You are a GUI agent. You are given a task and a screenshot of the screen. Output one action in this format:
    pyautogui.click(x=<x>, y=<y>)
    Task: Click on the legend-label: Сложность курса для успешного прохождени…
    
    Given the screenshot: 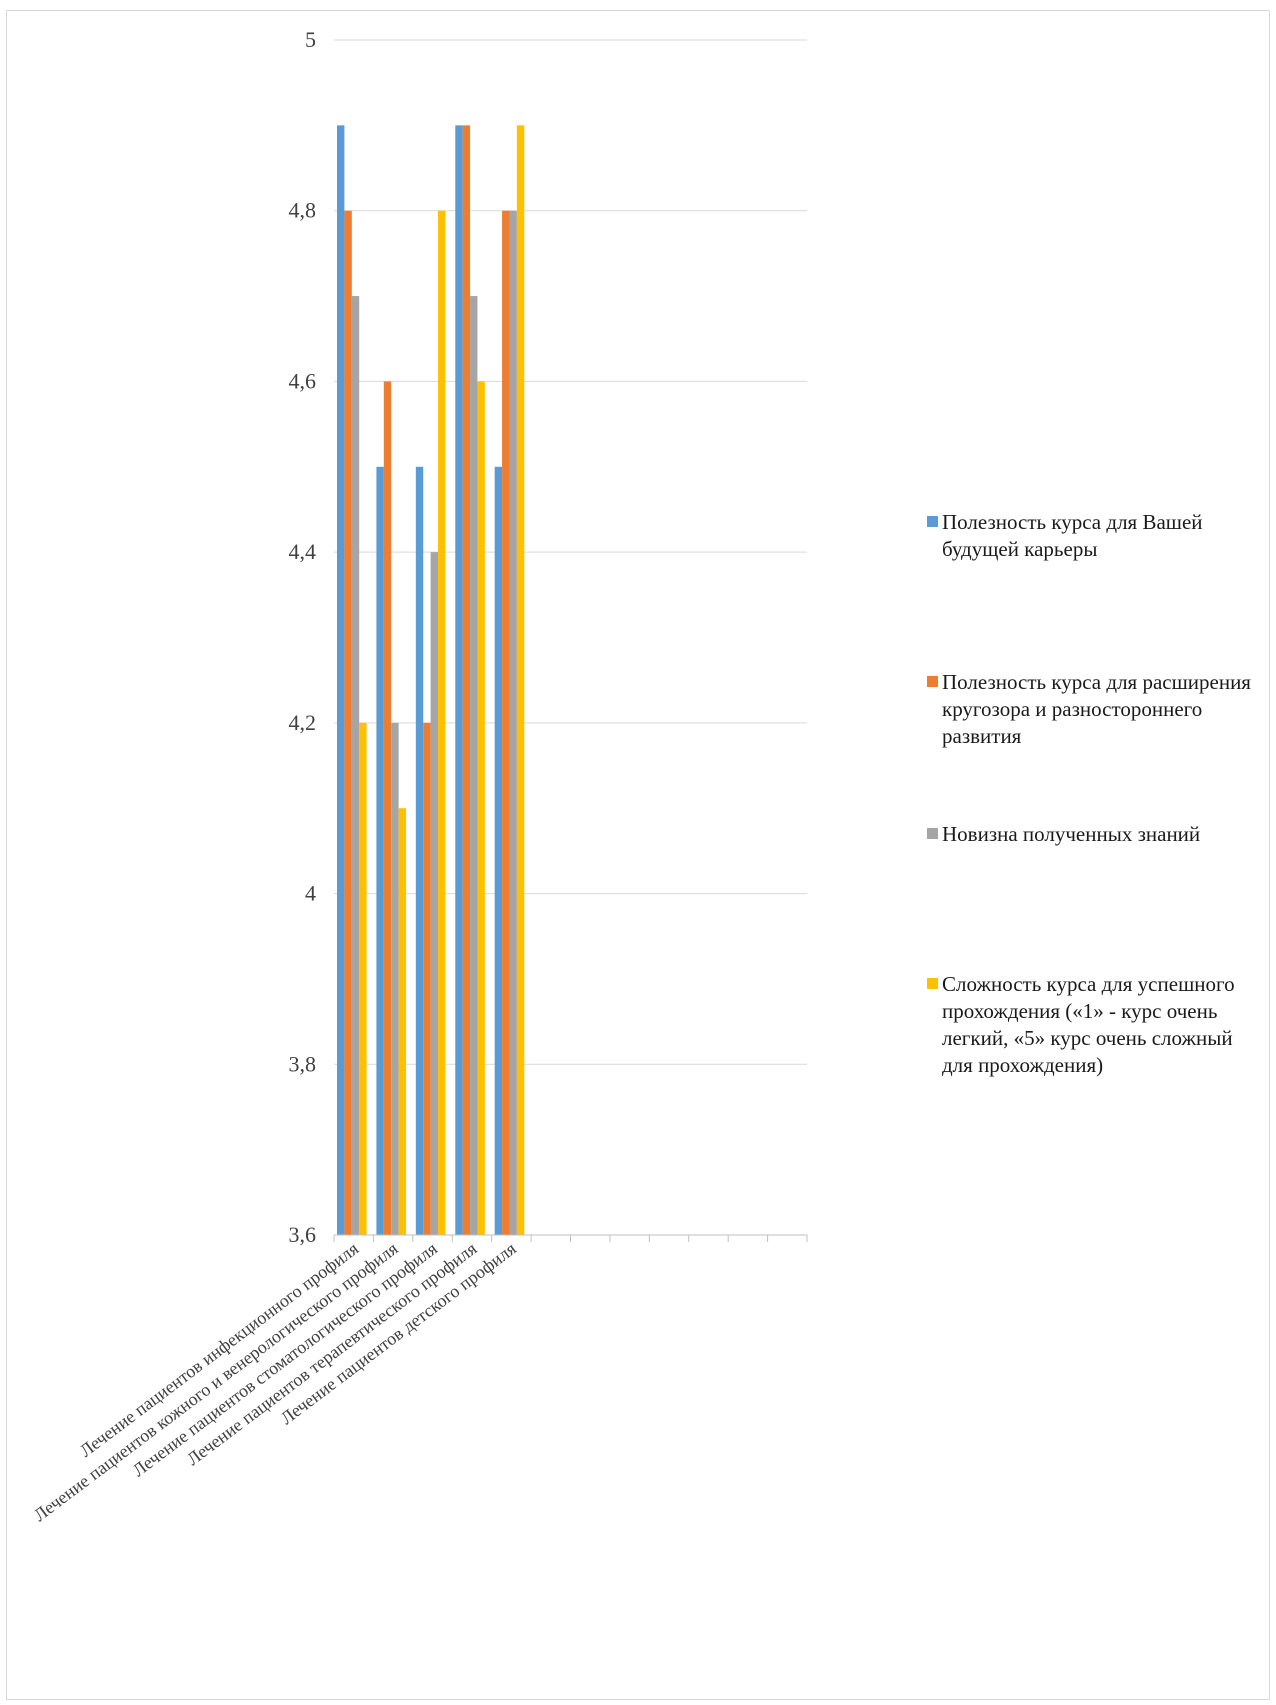 What is the action you would take?
    pyautogui.click(x=1088, y=1024)
    